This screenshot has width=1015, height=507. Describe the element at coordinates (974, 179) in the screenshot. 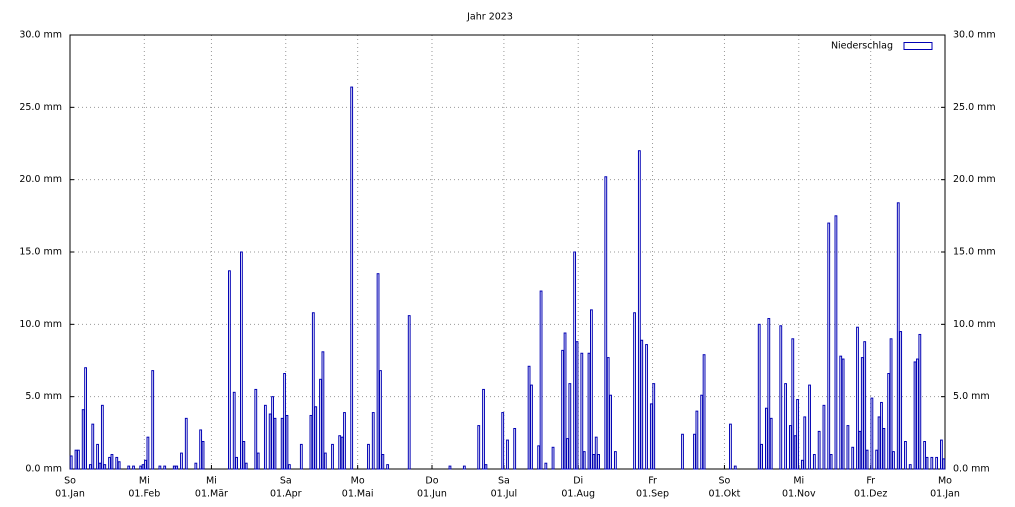

I see `y2-tick-label: 20.0 mm` at that location.